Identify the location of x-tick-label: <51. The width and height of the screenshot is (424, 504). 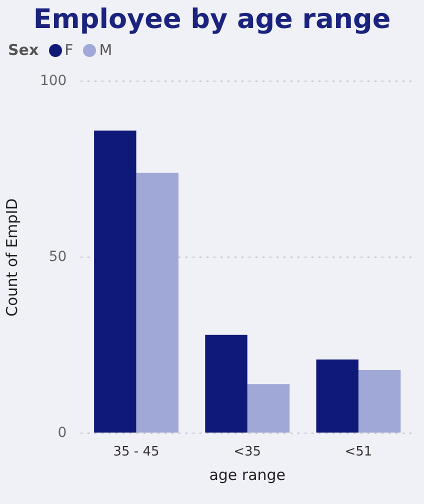
(358, 452).